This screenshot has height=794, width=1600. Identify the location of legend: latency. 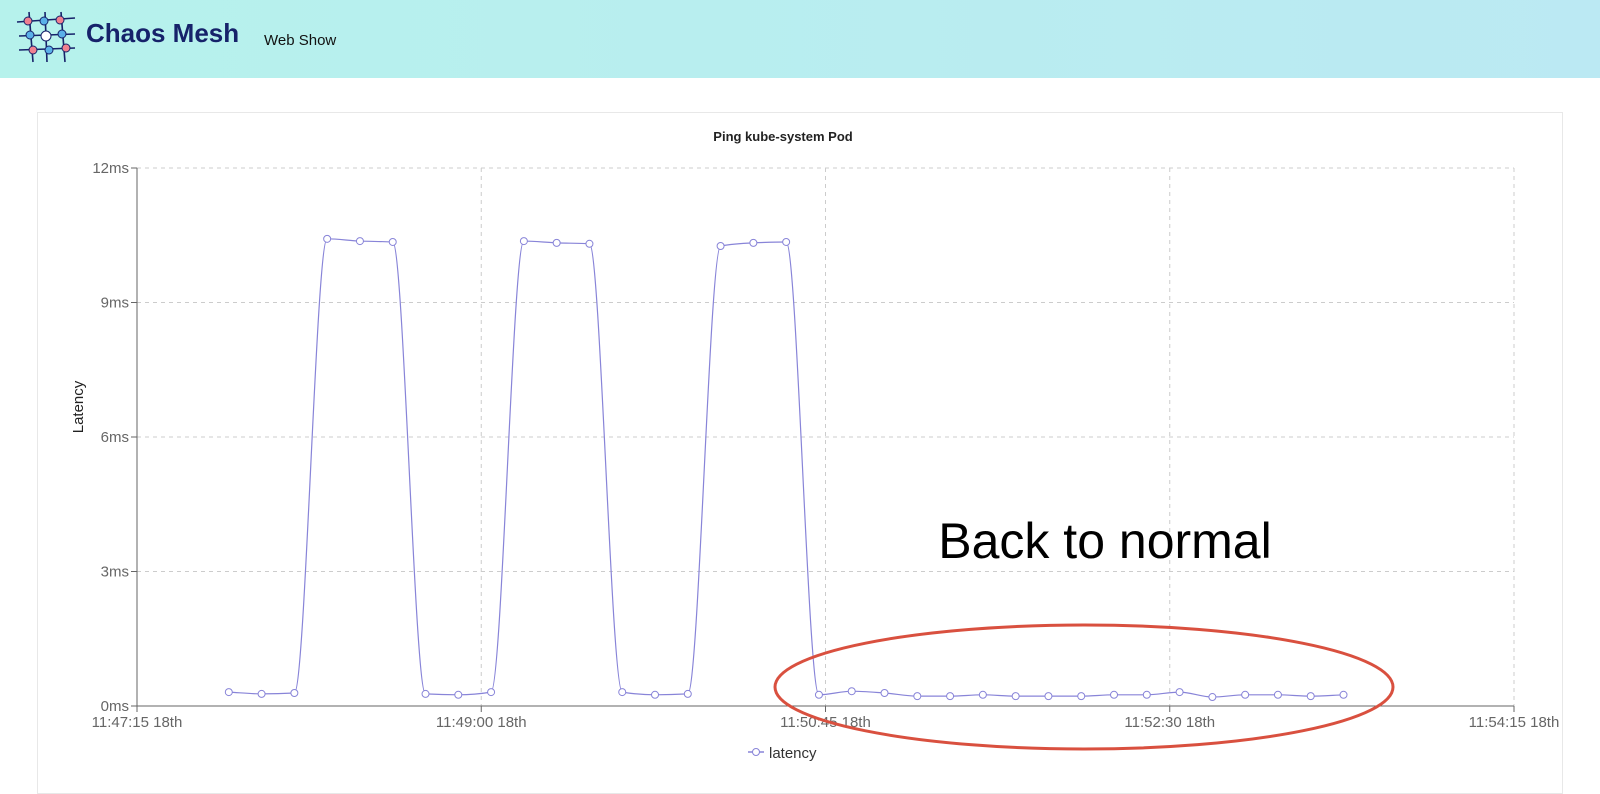
(782, 753).